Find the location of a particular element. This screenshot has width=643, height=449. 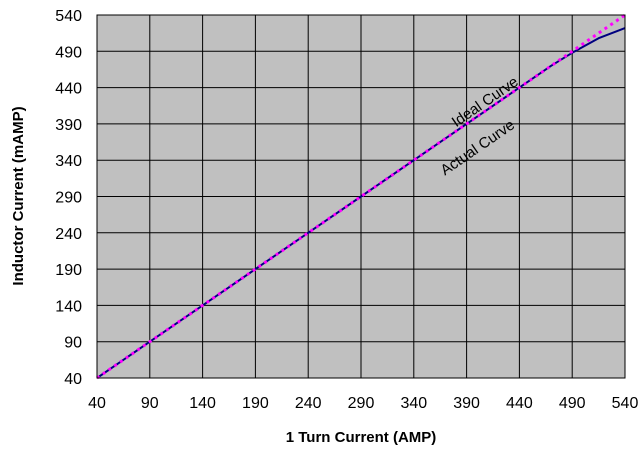

y-tick-label: 440 is located at coordinates (68, 89).